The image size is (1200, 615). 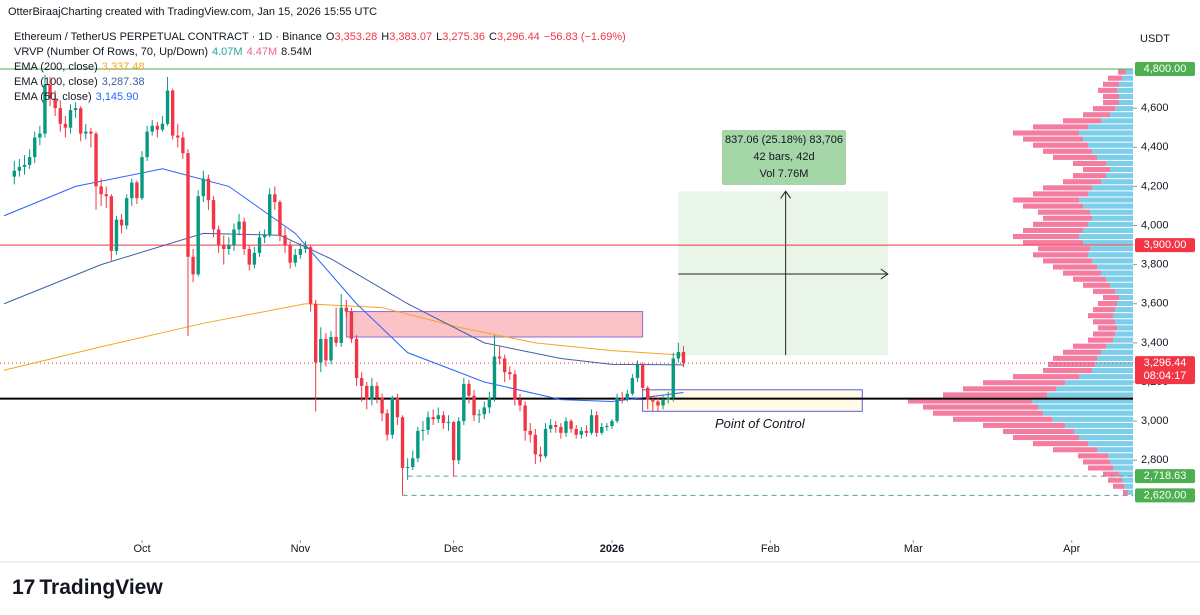 What do you see at coordinates (752, 400) in the screenshot?
I see `zone` at bounding box center [752, 400].